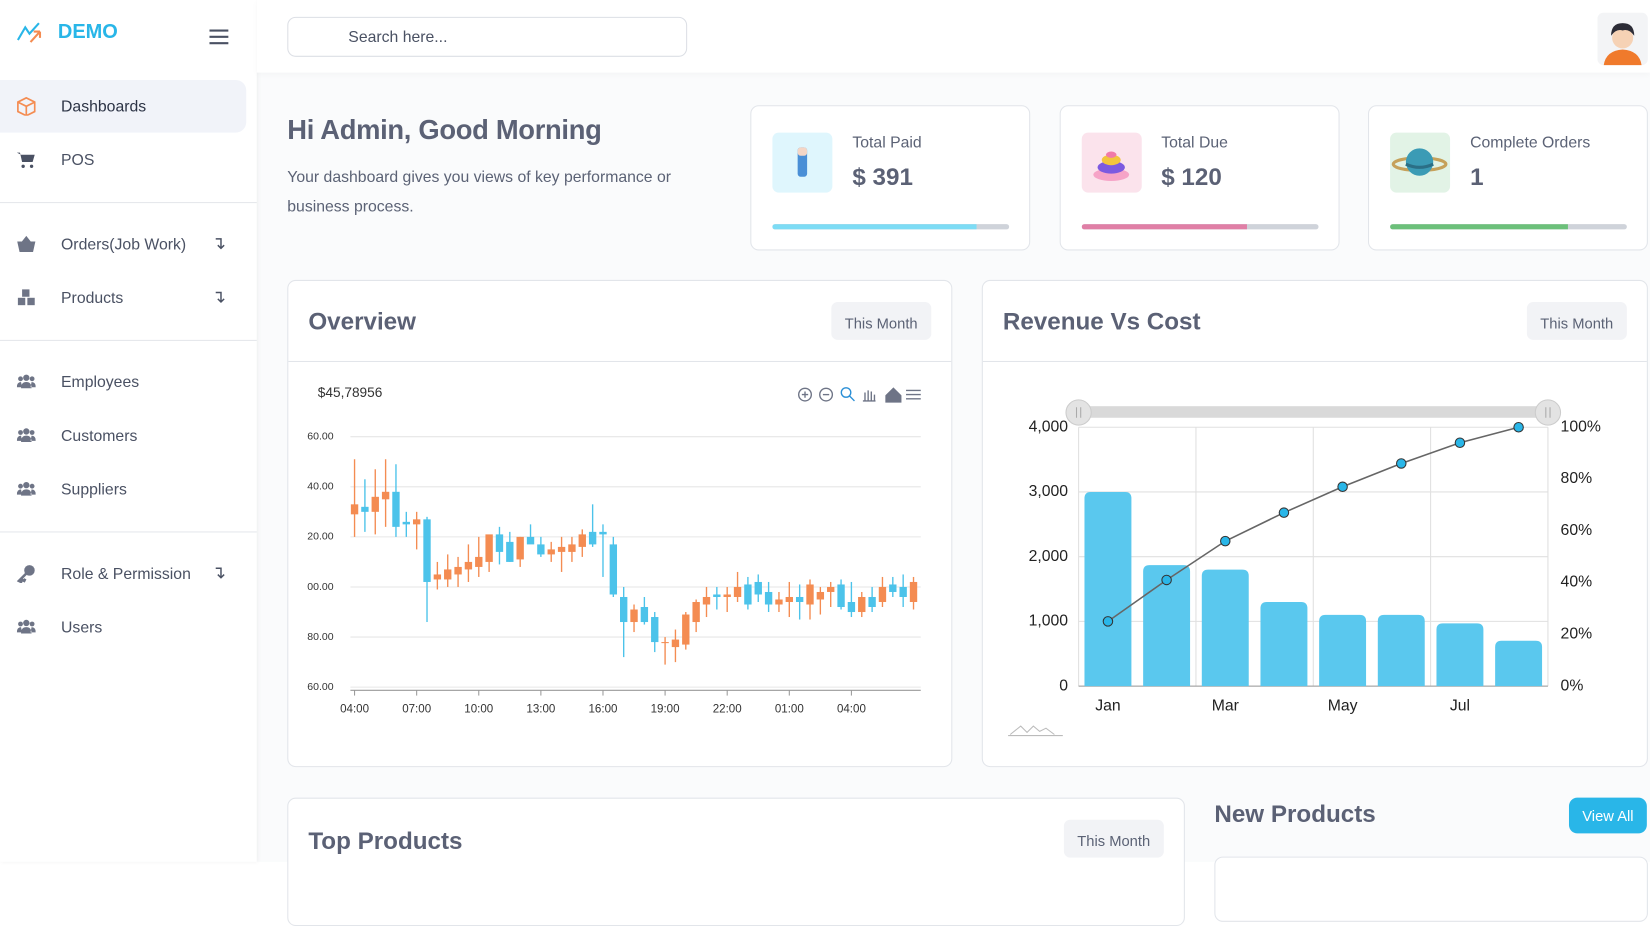 The width and height of the screenshot is (1650, 926). What do you see at coordinates (1101, 321) in the screenshot?
I see `card-title: Revenue Vs Cost` at bounding box center [1101, 321].